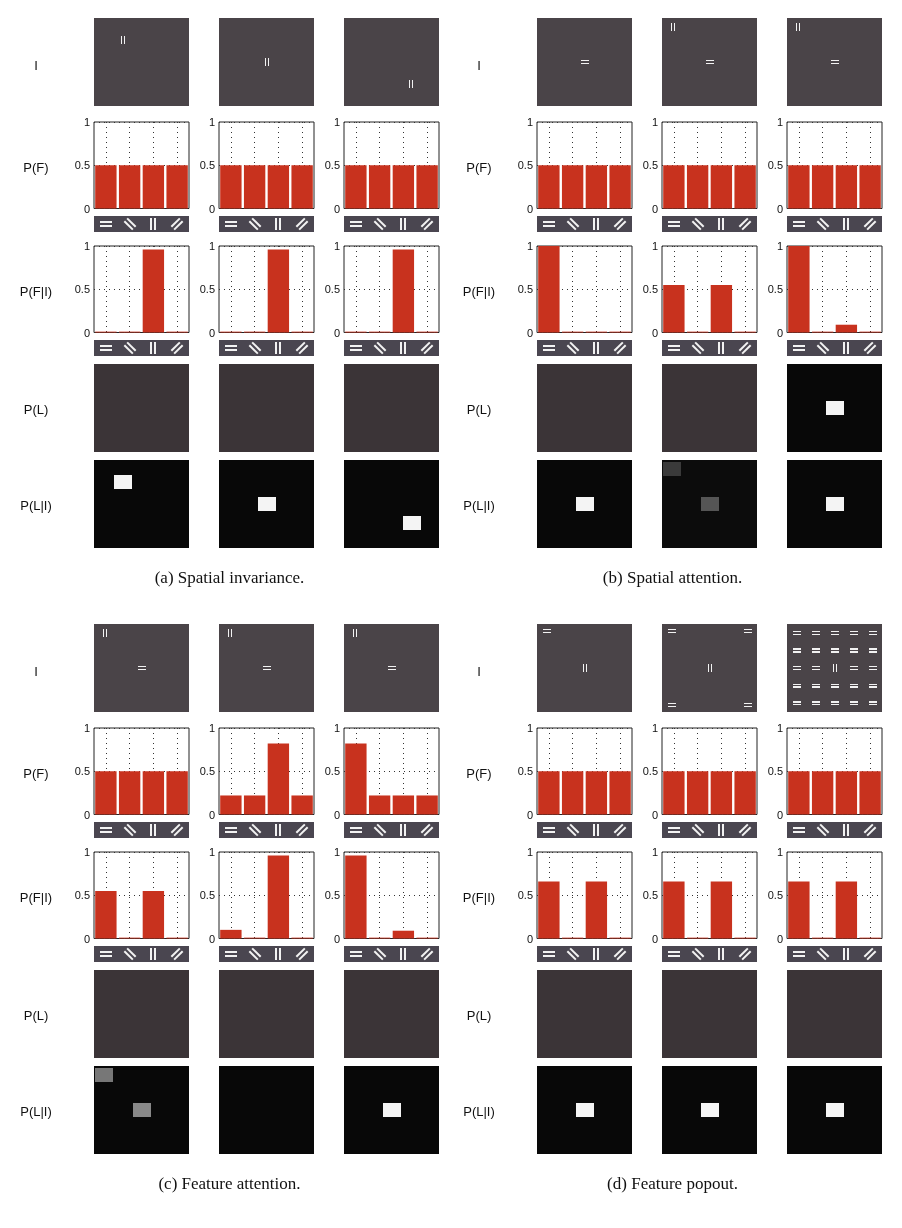 This screenshot has width=902, height=1228. What do you see at coordinates (672, 578) in the screenshot?
I see `text: (b) Spatial attention.` at bounding box center [672, 578].